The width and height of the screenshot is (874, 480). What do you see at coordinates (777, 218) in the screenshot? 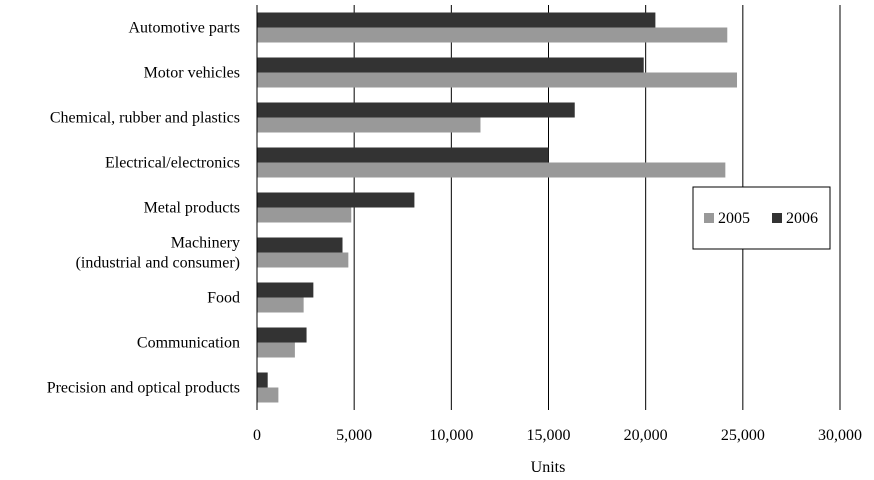
I see `legend-swatch-2006` at bounding box center [777, 218].